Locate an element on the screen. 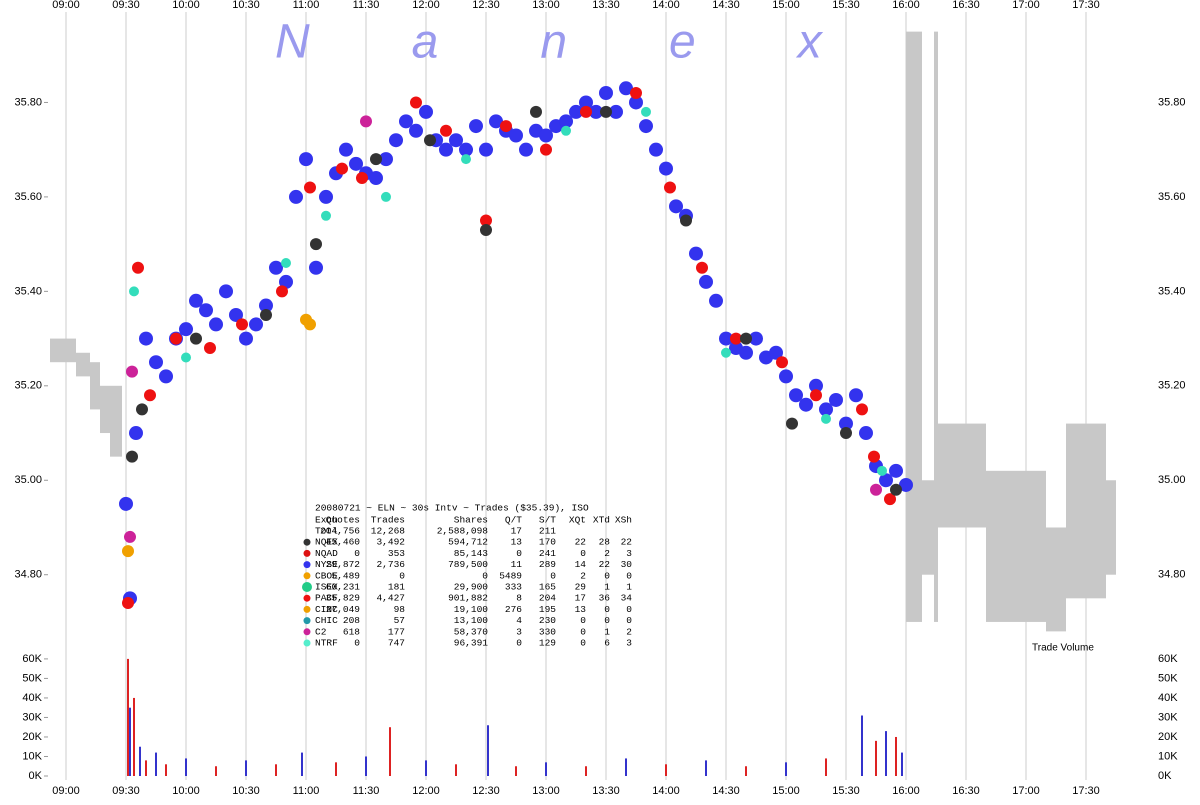 The image size is (1200, 805). x-tick-label: 09:00 is located at coordinates (66, 5).